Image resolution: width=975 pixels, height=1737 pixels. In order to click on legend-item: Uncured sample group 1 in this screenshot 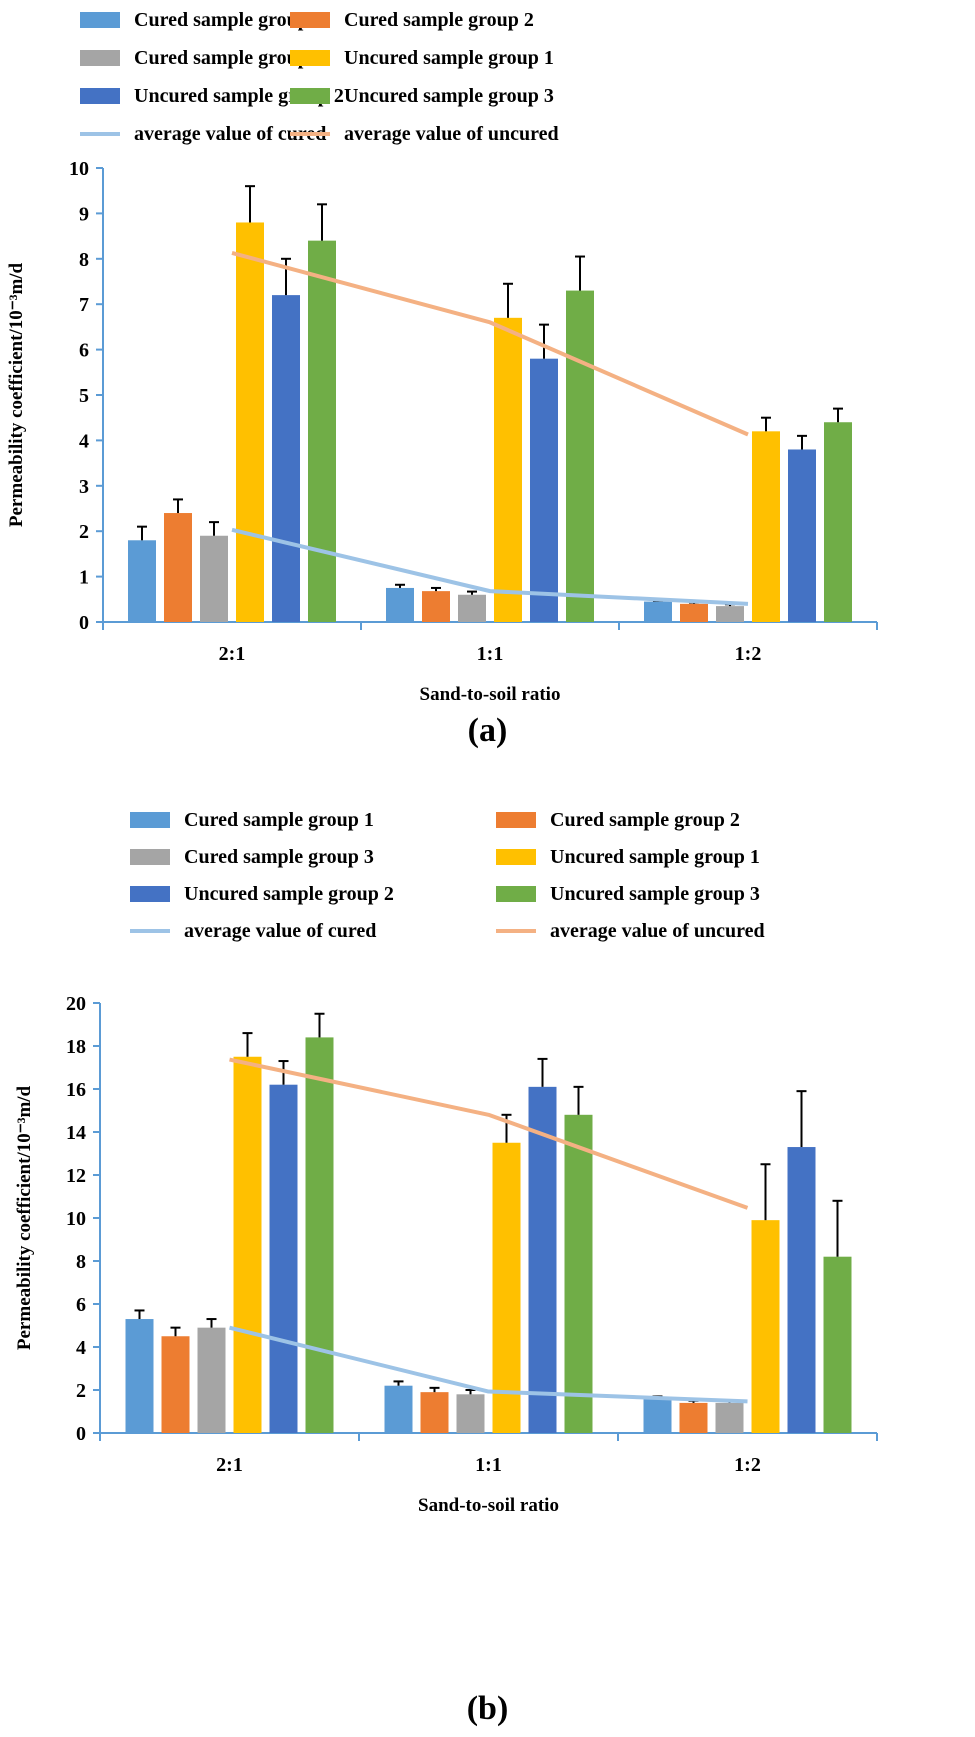, I will do `click(628, 857)`.